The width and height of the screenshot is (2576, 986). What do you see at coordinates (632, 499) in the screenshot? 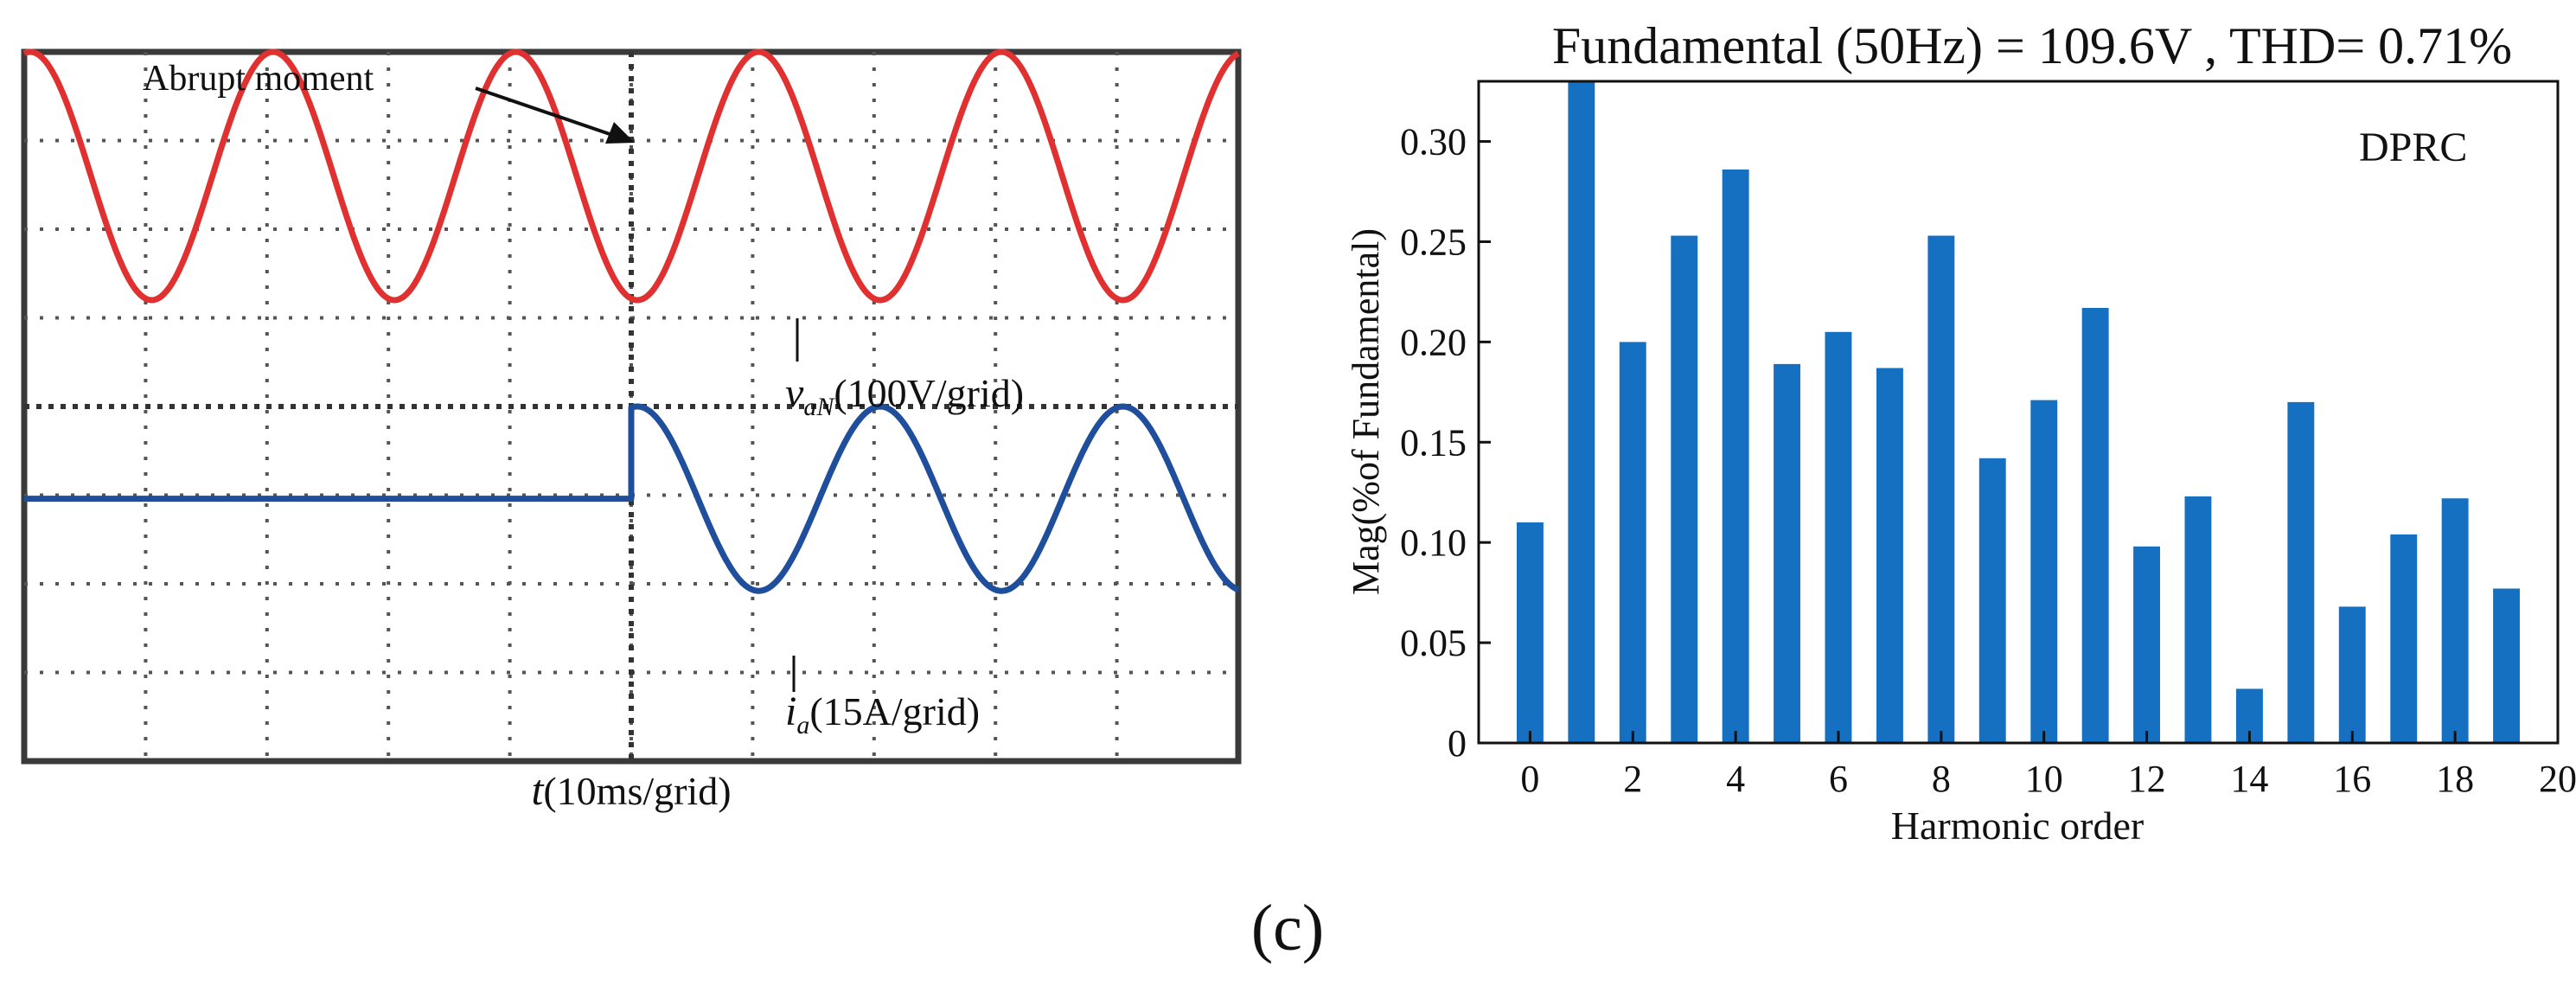
I see `trace-i-a` at bounding box center [632, 499].